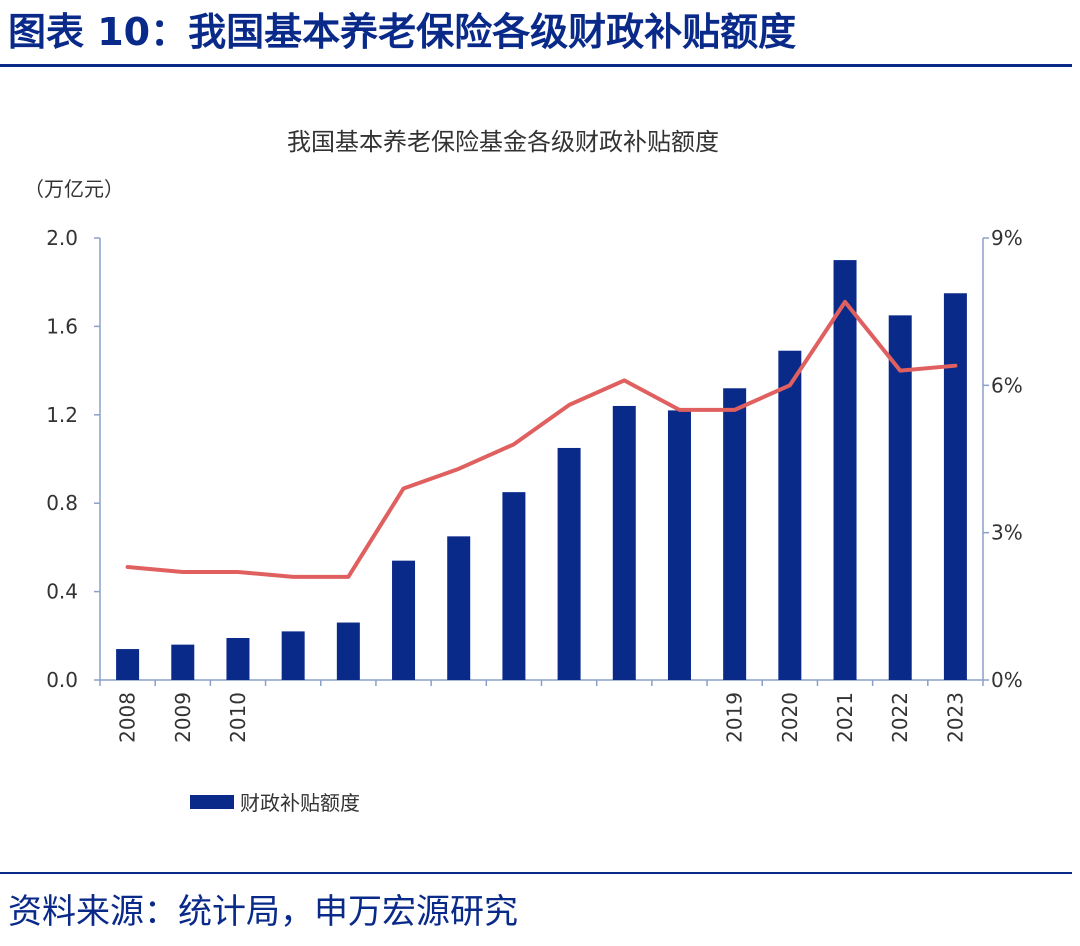 This screenshot has width=1080, height=946. What do you see at coordinates (62, 238) in the screenshot?
I see `y-left-tick-label: 2.0` at bounding box center [62, 238].